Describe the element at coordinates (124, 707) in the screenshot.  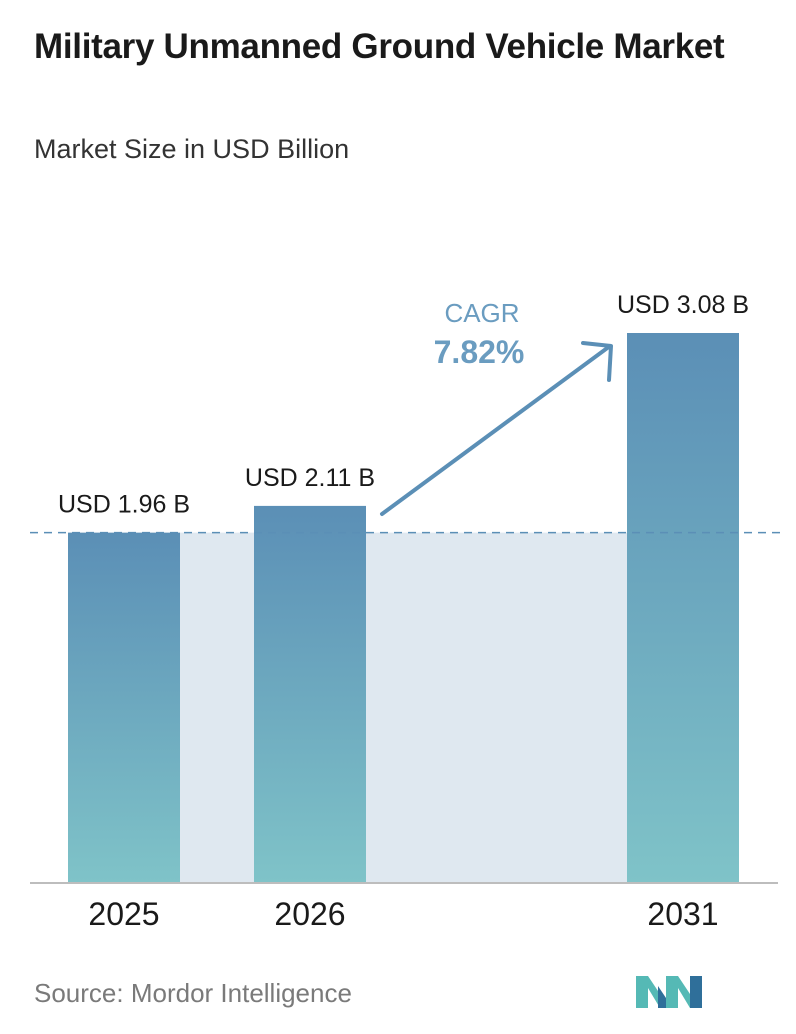
I see `bar-2025` at that location.